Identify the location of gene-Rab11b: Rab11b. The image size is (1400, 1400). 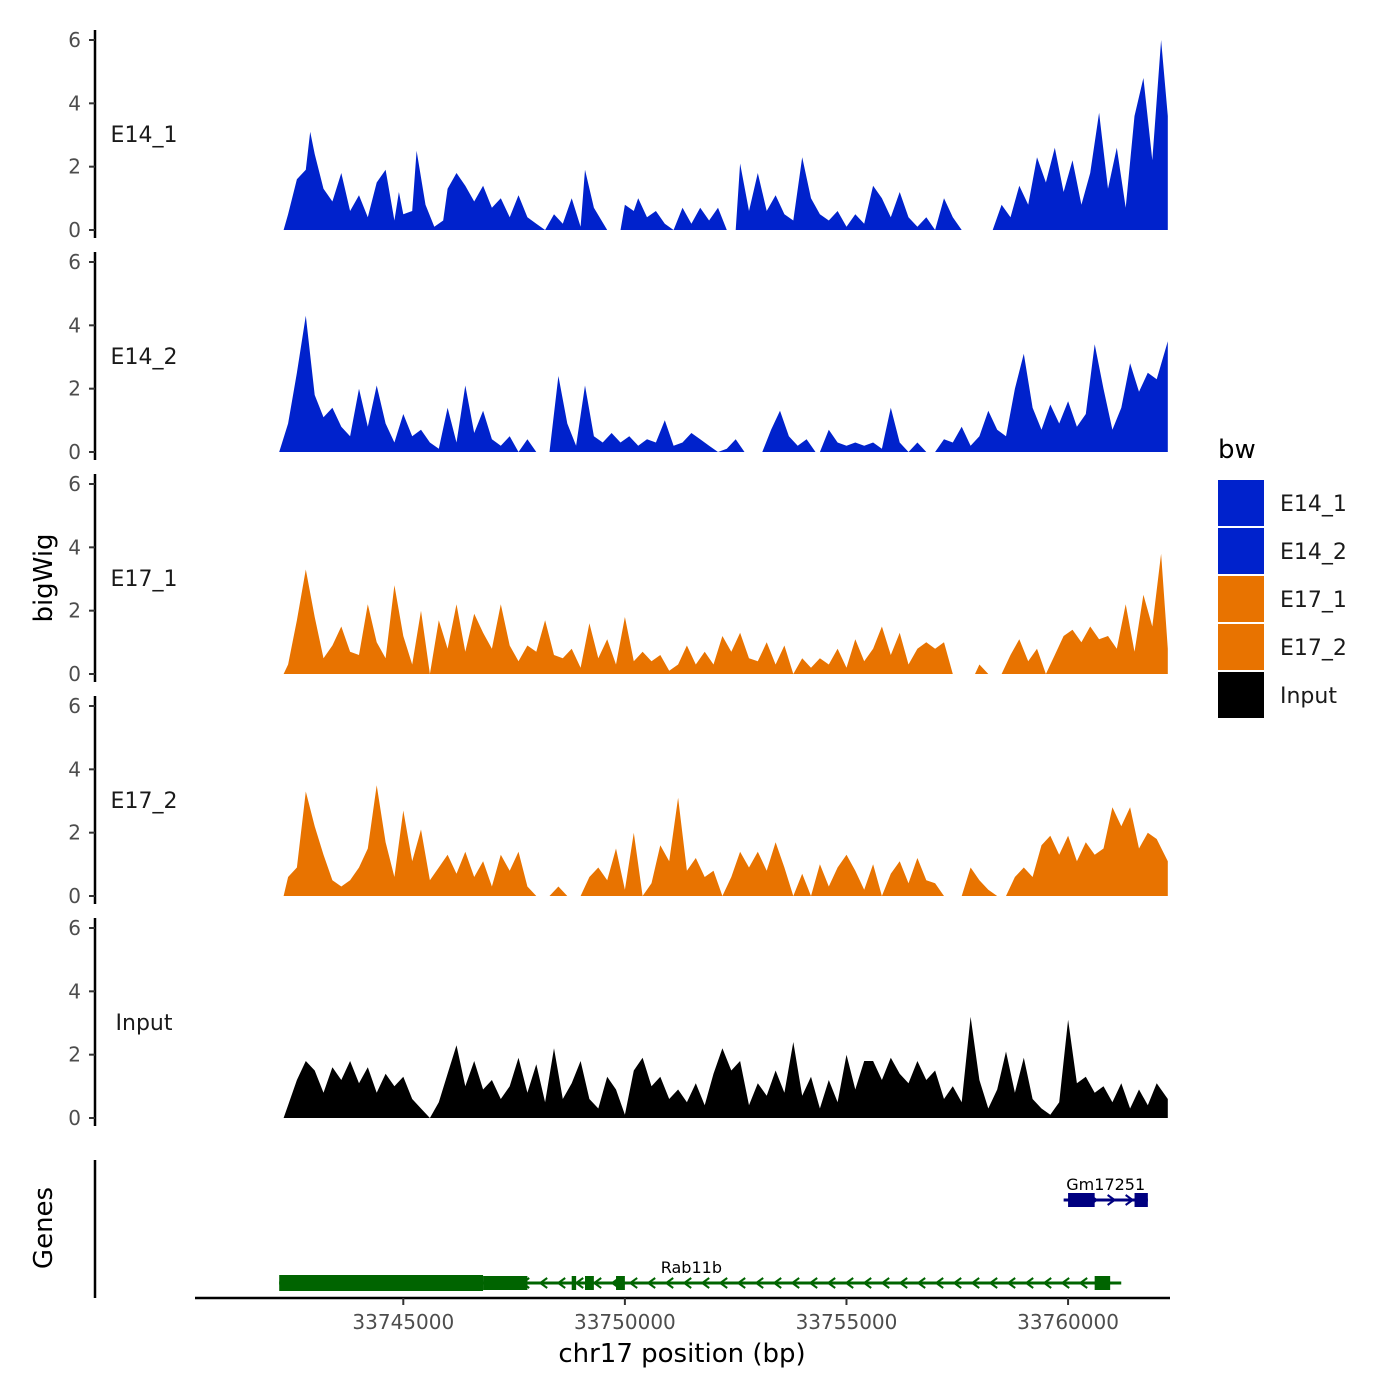
(700, 1274).